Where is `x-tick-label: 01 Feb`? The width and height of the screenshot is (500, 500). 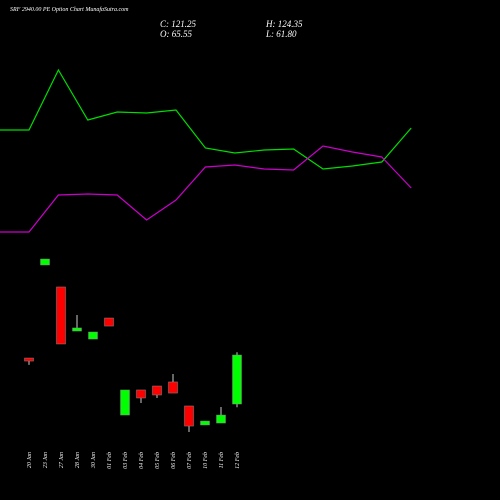 x-tick-label: 01 Feb is located at coordinates (110, 460).